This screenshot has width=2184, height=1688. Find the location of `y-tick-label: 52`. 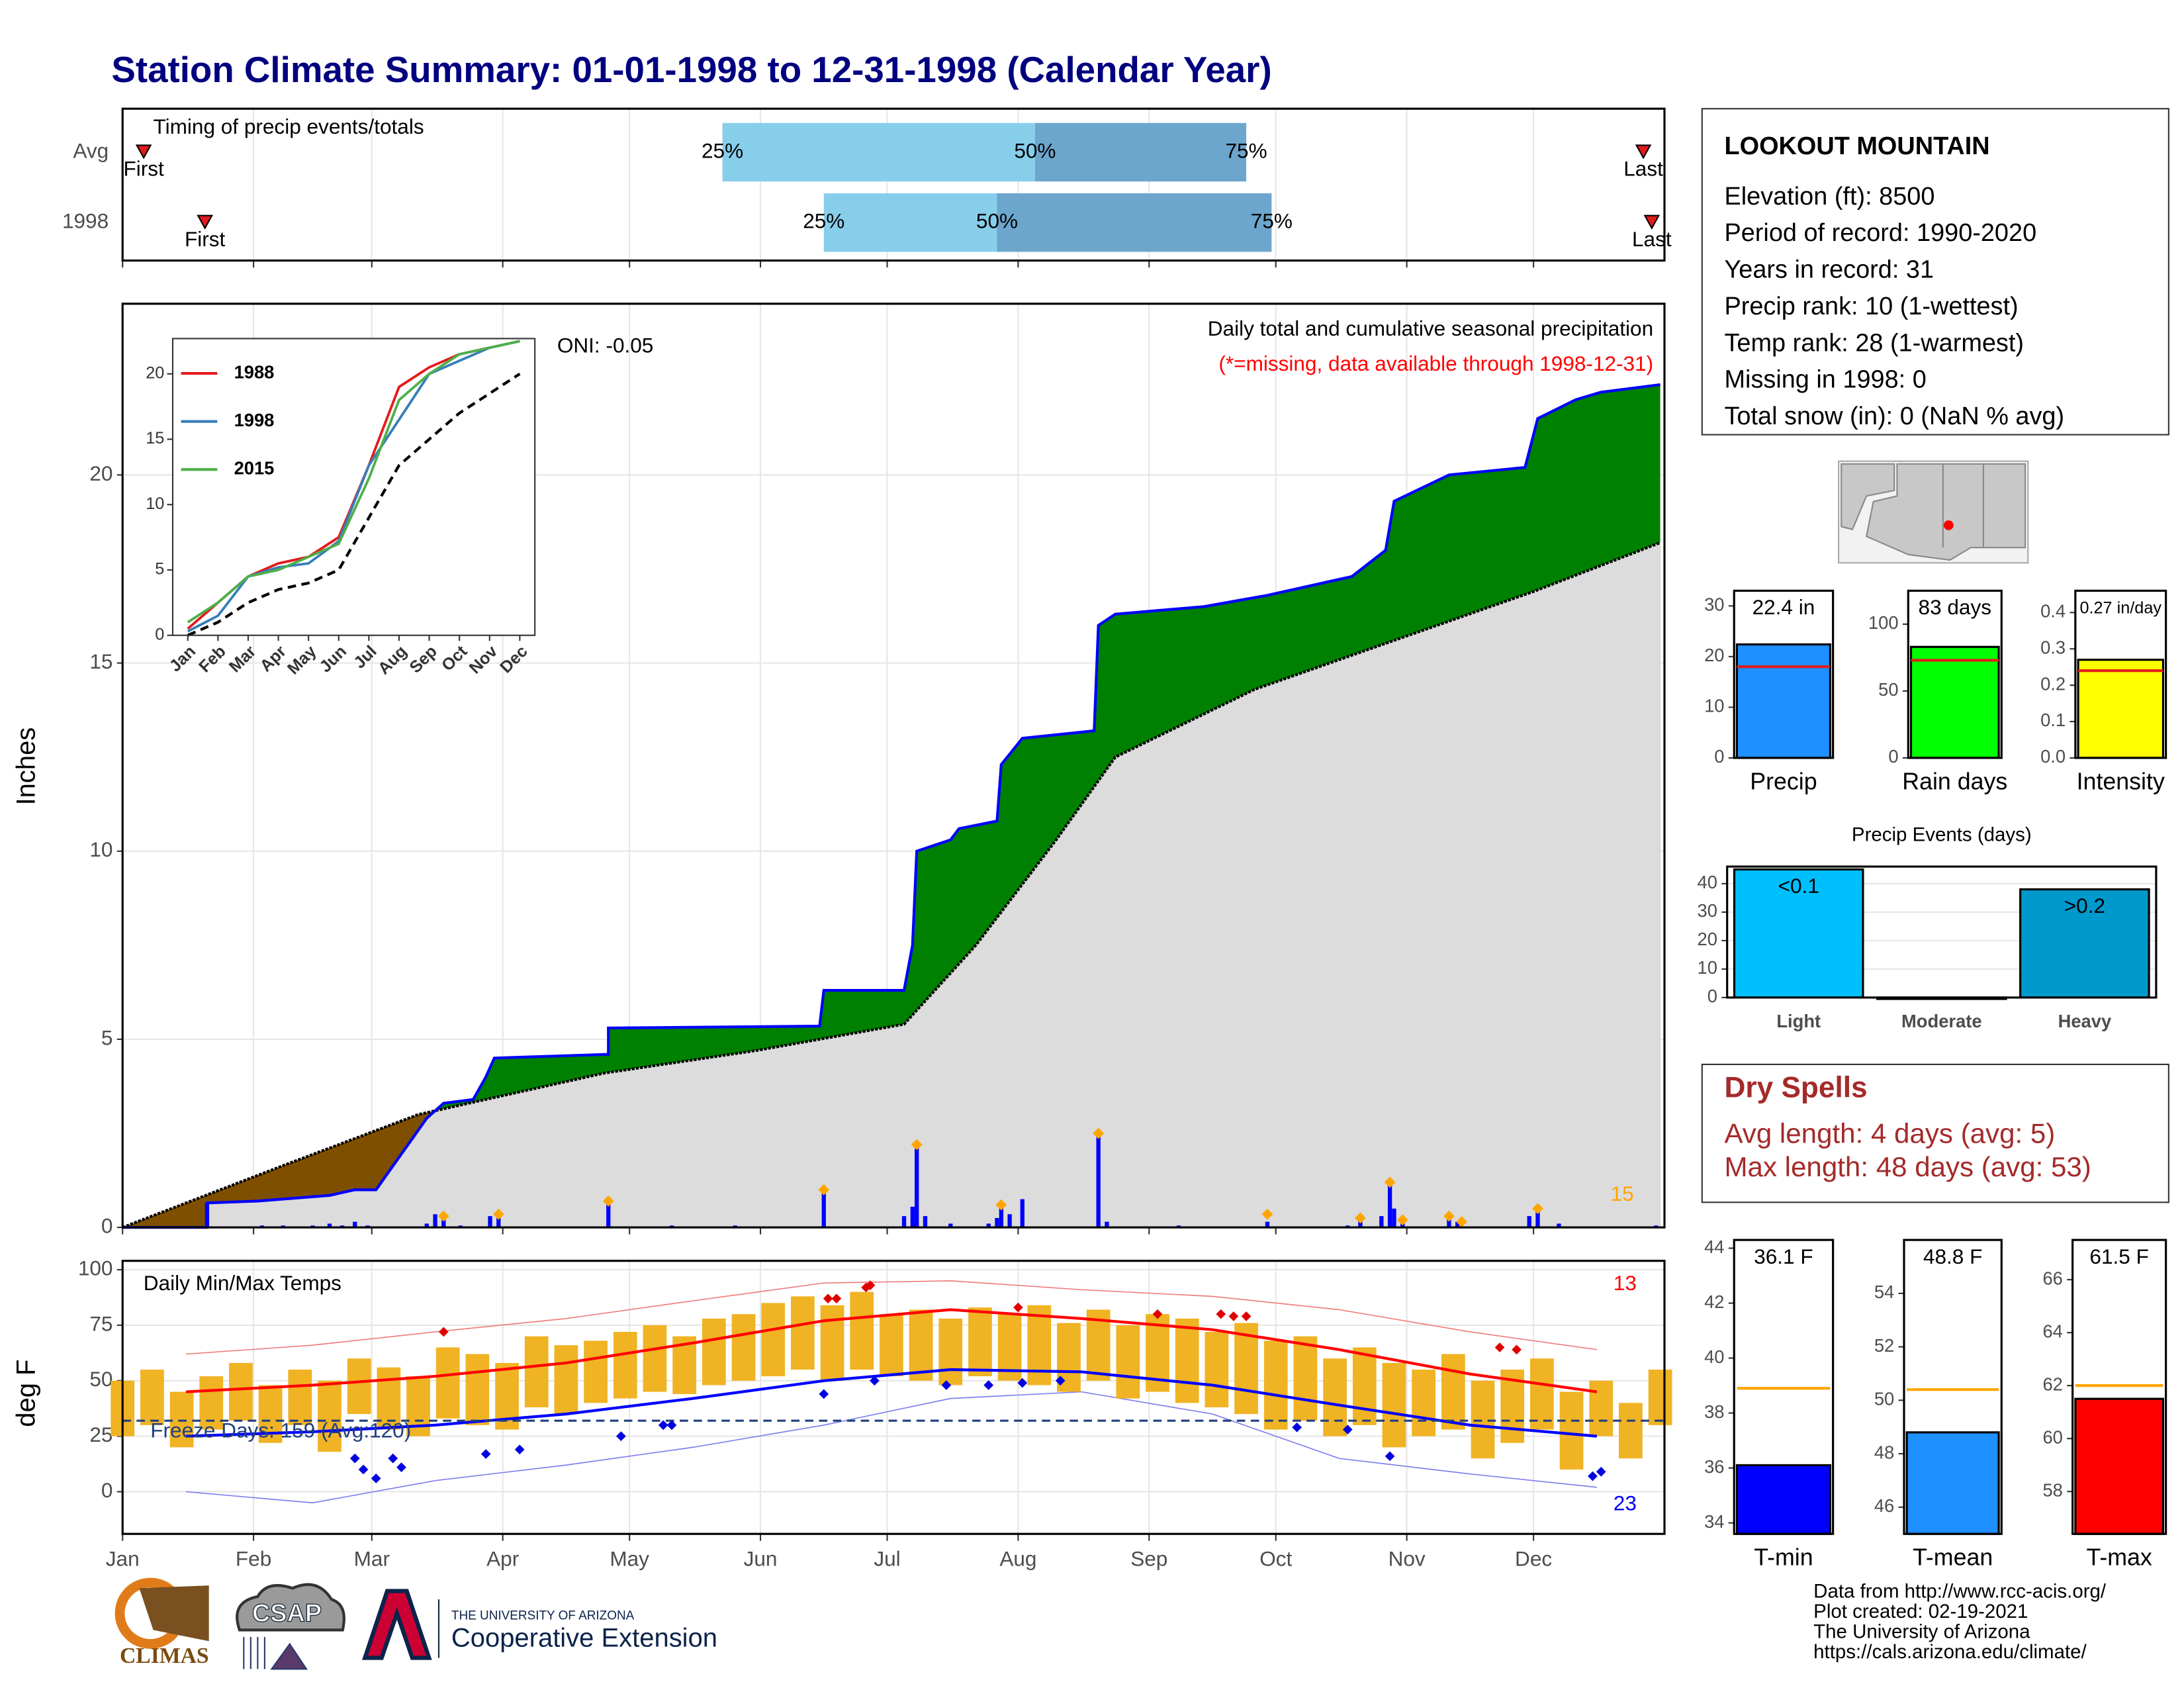

y-tick-label: 52 is located at coordinates (1884, 1345).